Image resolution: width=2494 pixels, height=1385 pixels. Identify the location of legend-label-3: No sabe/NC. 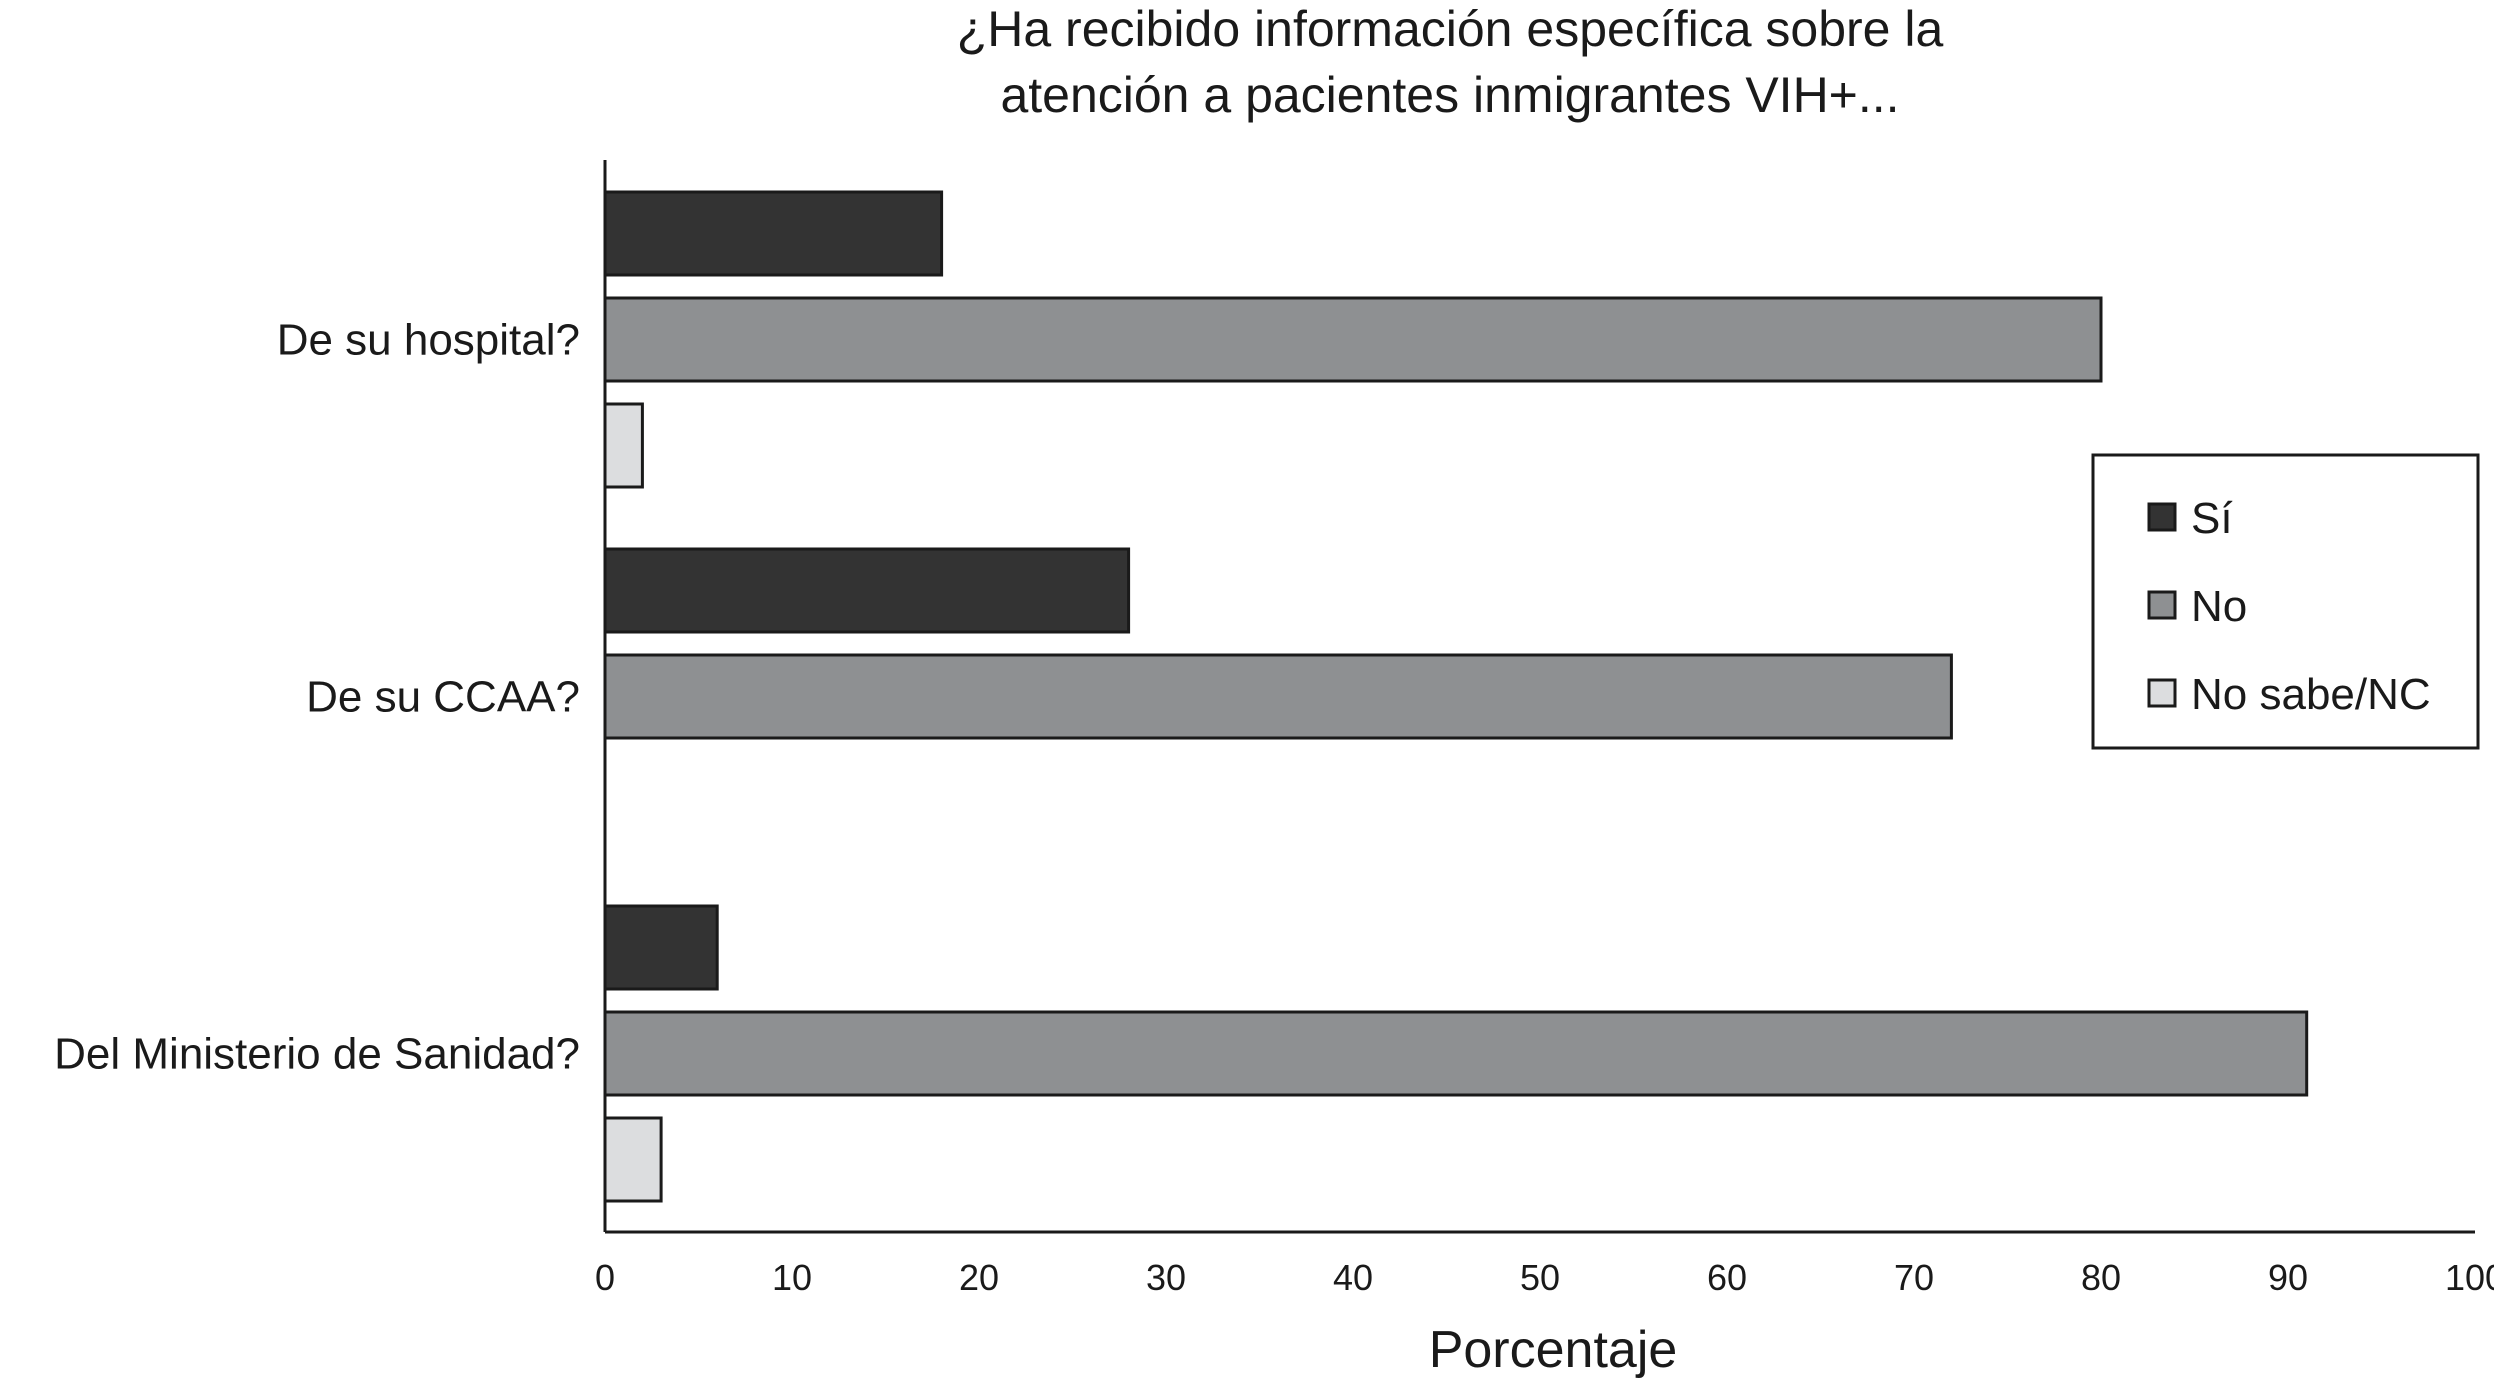
(2311, 694).